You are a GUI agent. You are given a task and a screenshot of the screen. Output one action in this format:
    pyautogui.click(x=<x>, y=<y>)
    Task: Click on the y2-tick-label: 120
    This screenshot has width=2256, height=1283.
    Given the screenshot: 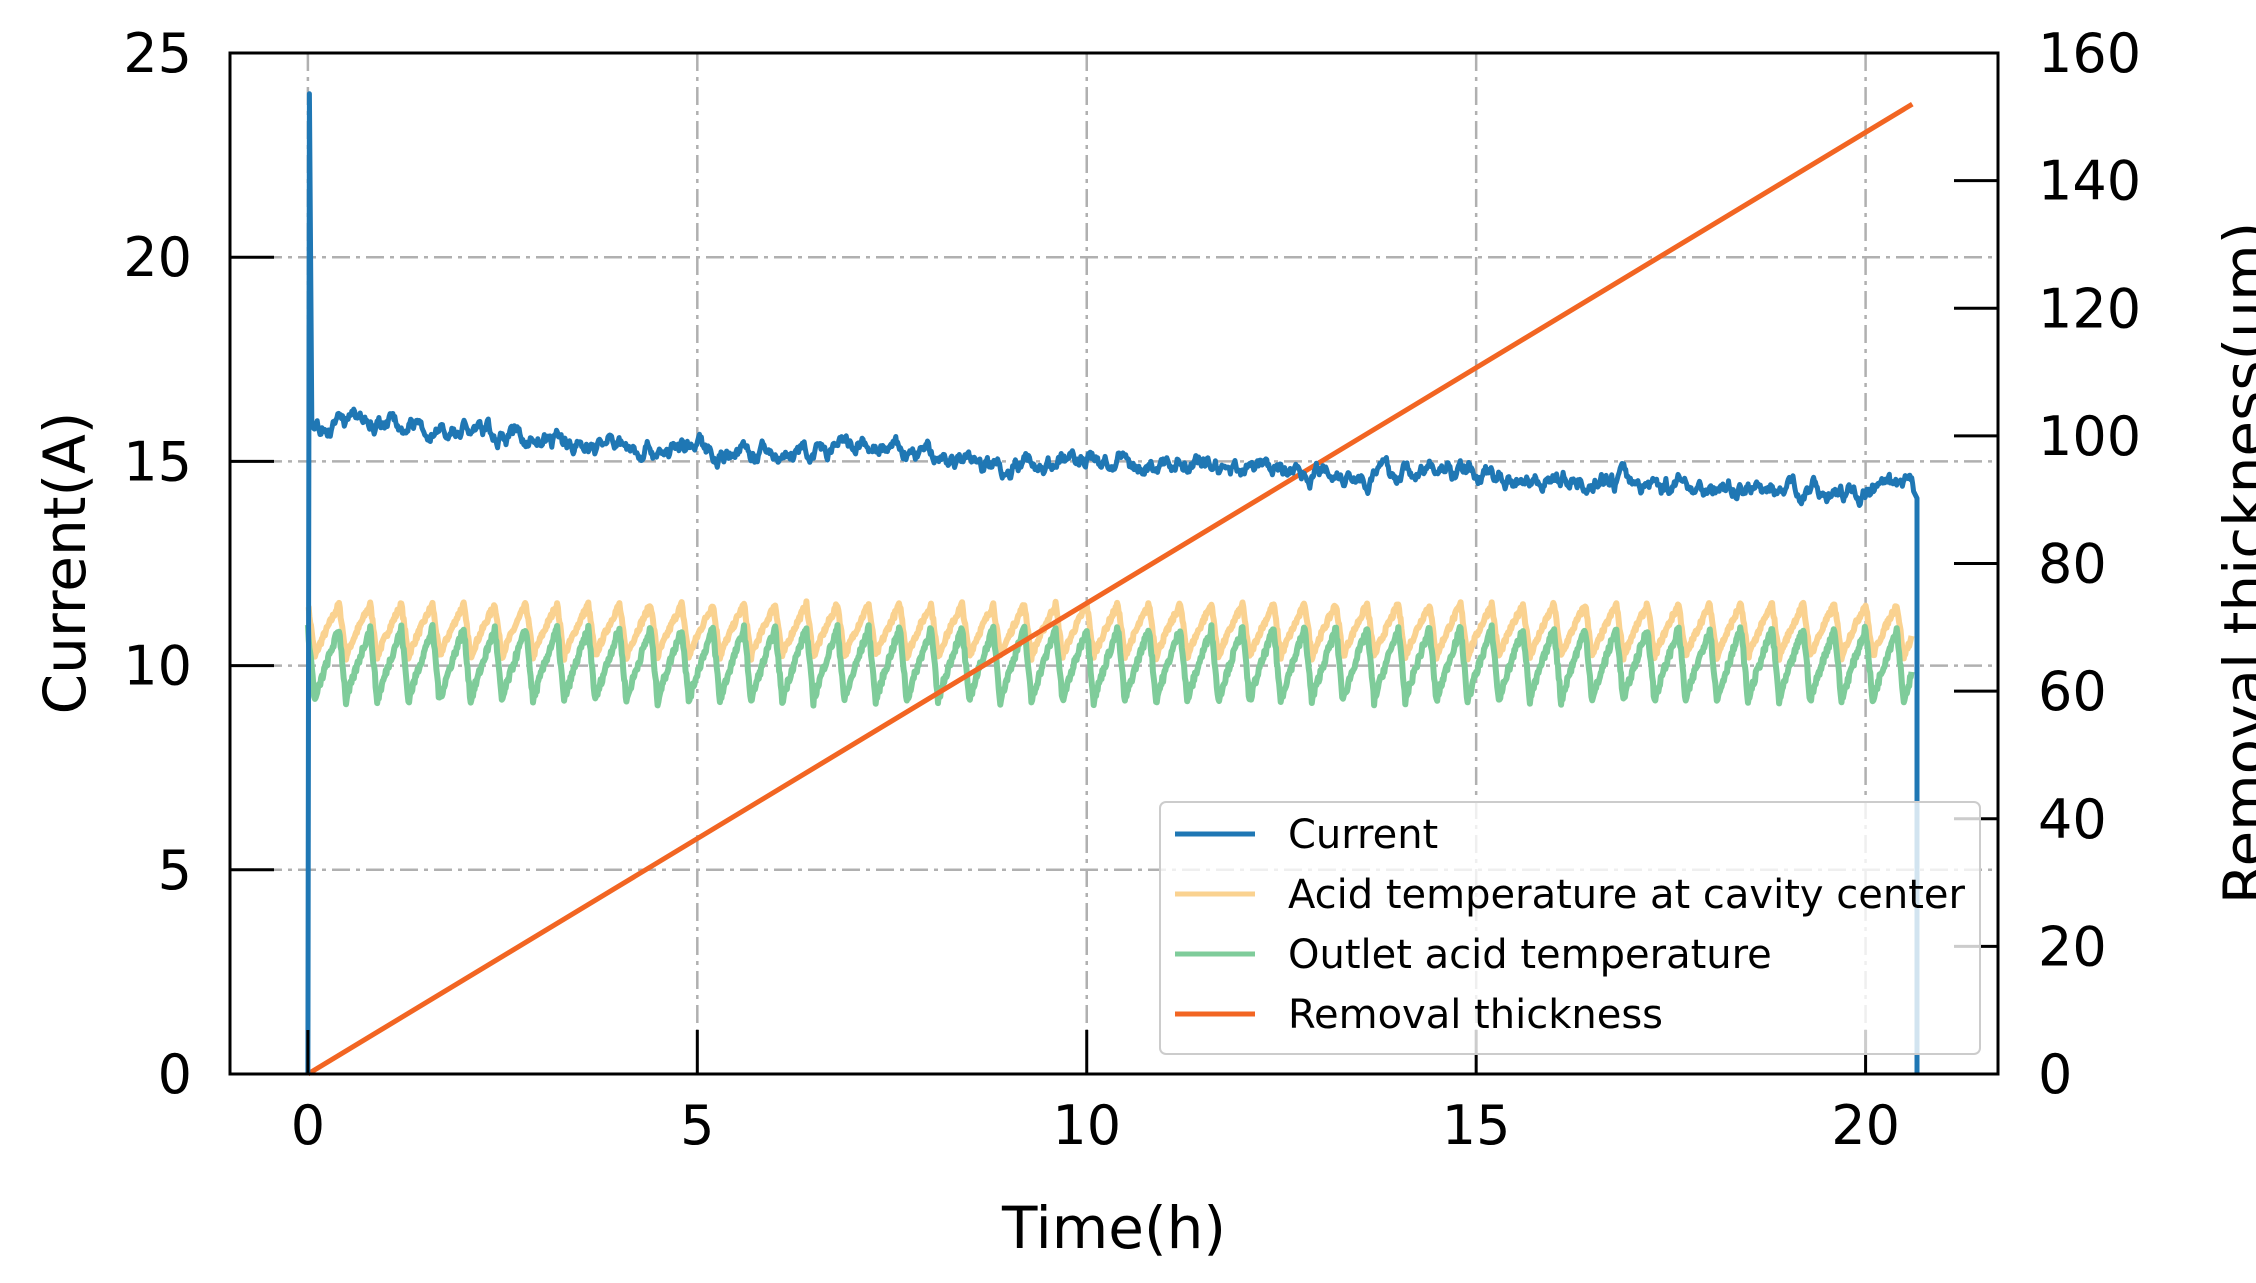 What is the action you would take?
    pyautogui.click(x=2089, y=308)
    